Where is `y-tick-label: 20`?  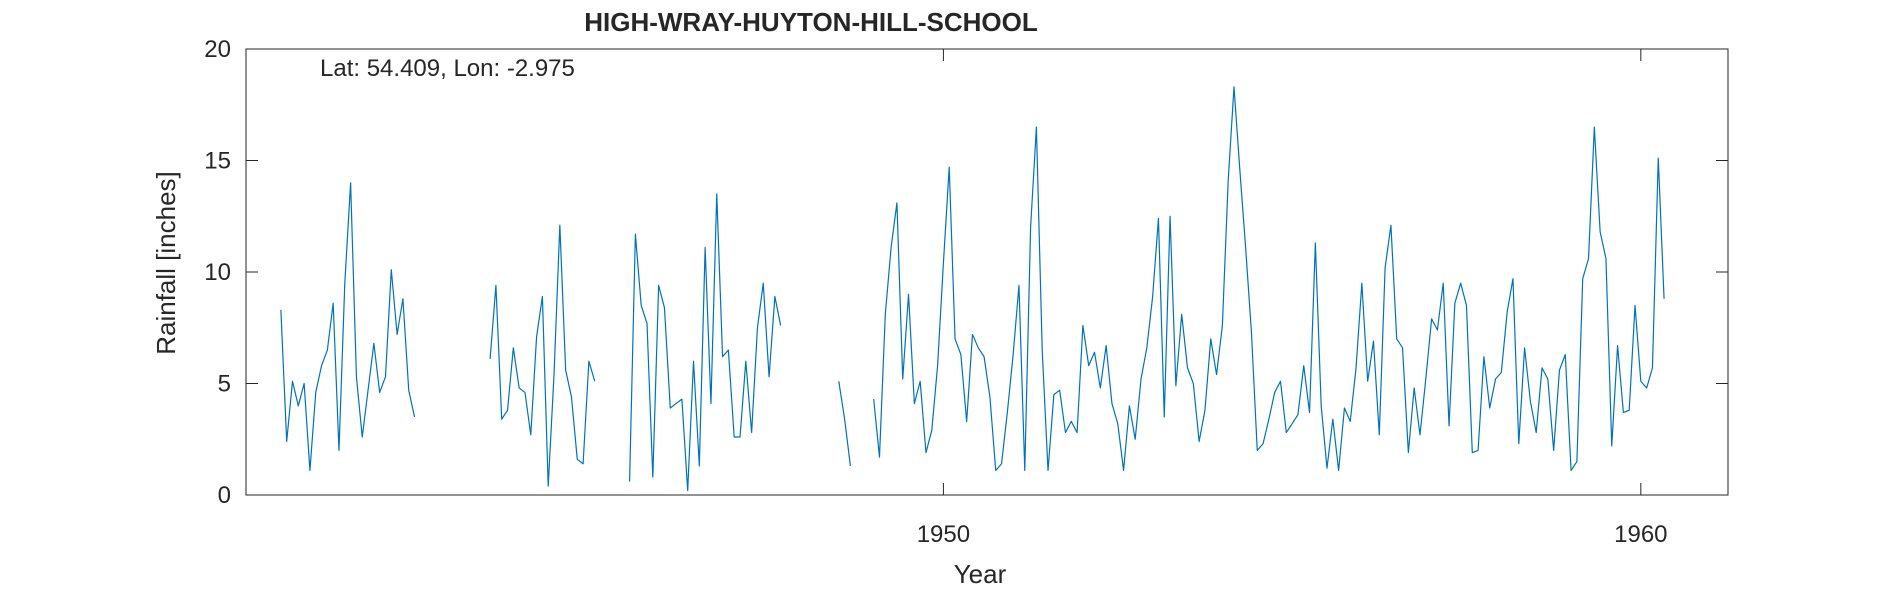
y-tick-label: 20 is located at coordinates (217, 49).